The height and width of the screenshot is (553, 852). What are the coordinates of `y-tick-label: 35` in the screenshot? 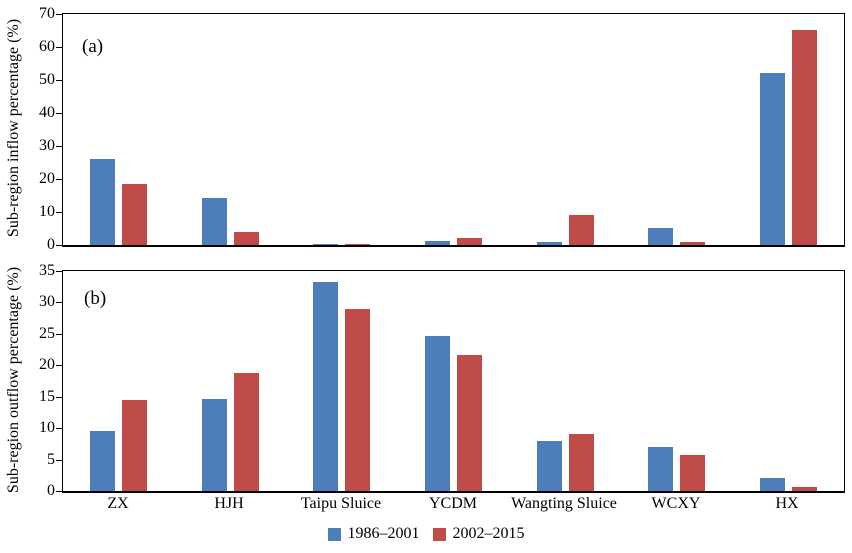 It's located at (47, 270).